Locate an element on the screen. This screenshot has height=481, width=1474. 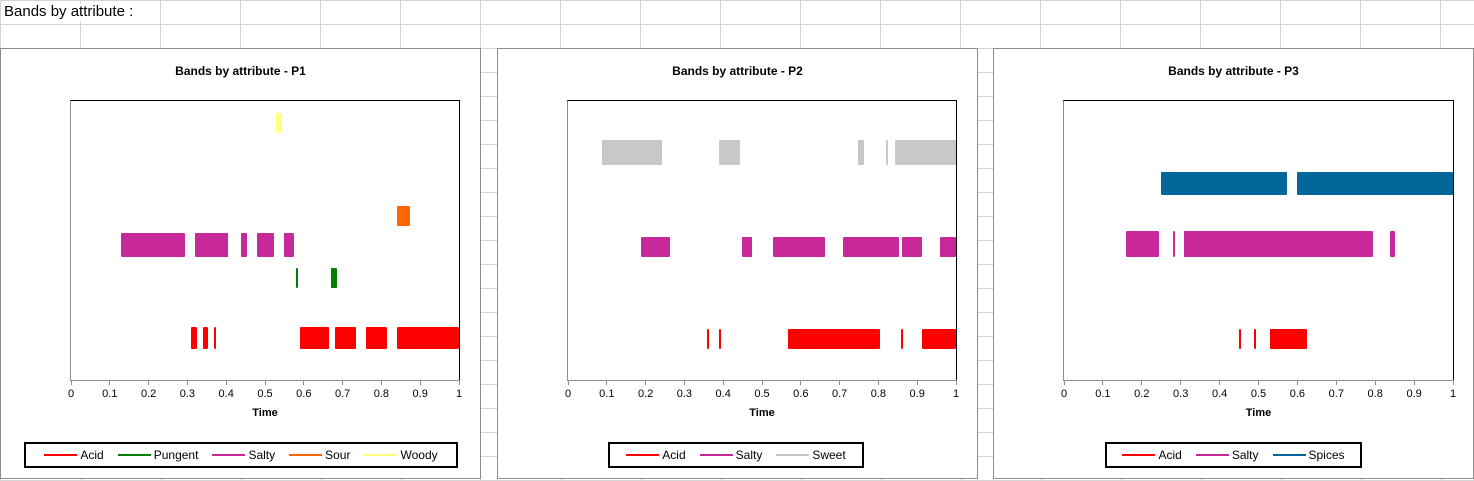
band-sweet is located at coordinates (729, 152).